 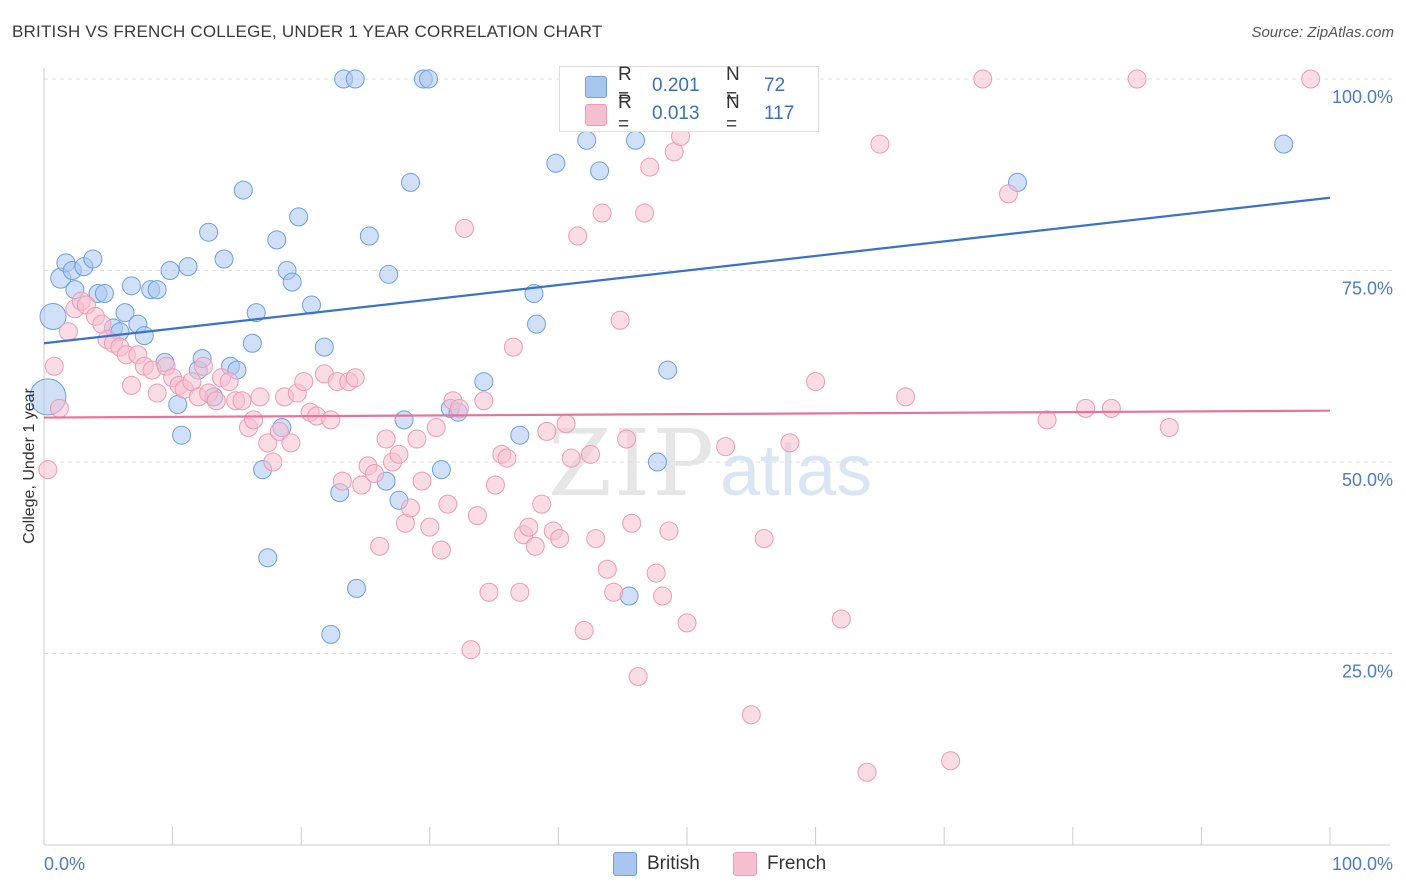 What do you see at coordinates (1362, 97) in the screenshot?
I see `y-tick-label: 100.0%` at bounding box center [1362, 97].